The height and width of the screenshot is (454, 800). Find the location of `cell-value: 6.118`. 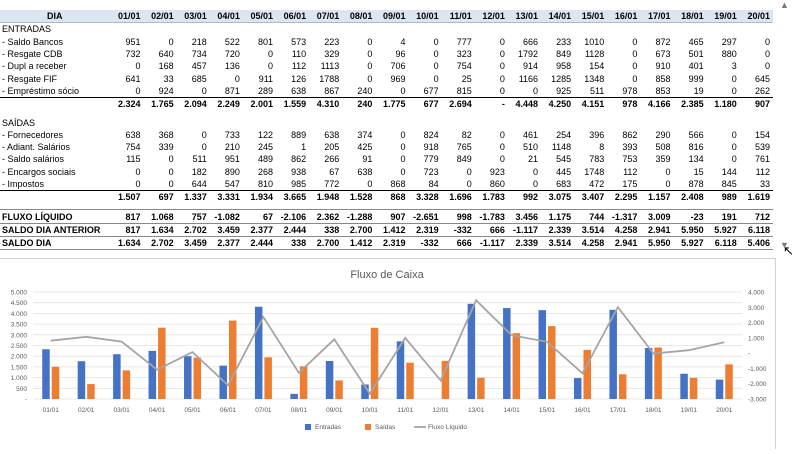

cell-value: 6.118 is located at coordinates (723, 243).